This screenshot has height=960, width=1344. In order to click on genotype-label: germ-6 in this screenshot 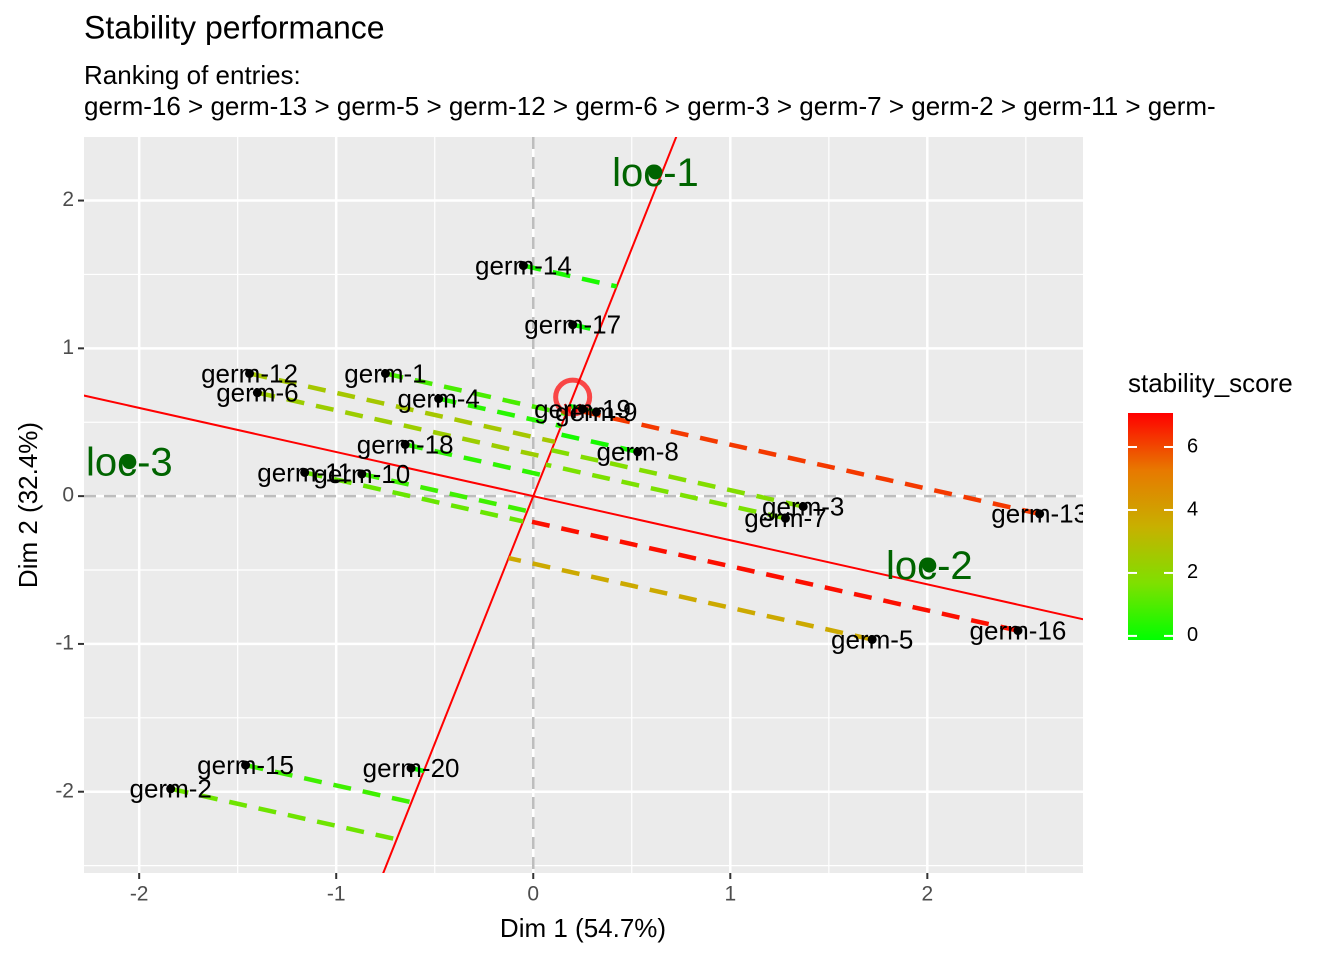, I will do `click(257, 393)`.